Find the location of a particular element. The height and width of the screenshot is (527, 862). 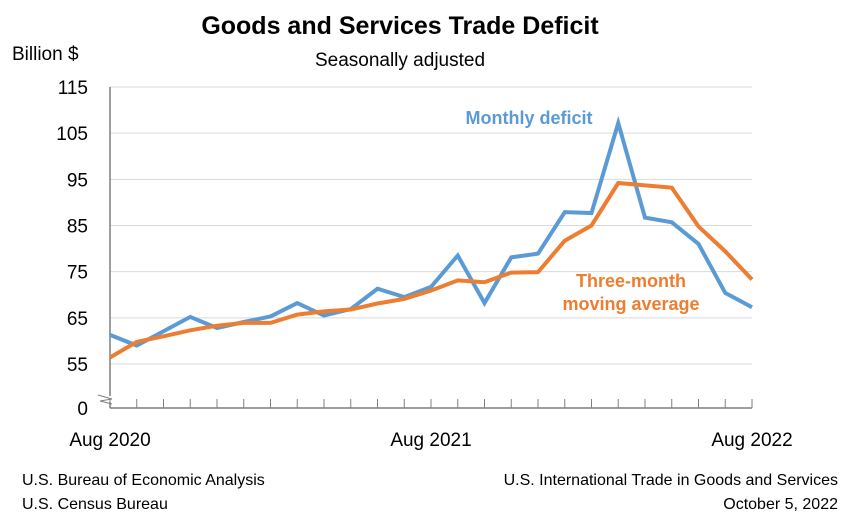

x-tick-label: Aug 2020 is located at coordinates (109, 440).